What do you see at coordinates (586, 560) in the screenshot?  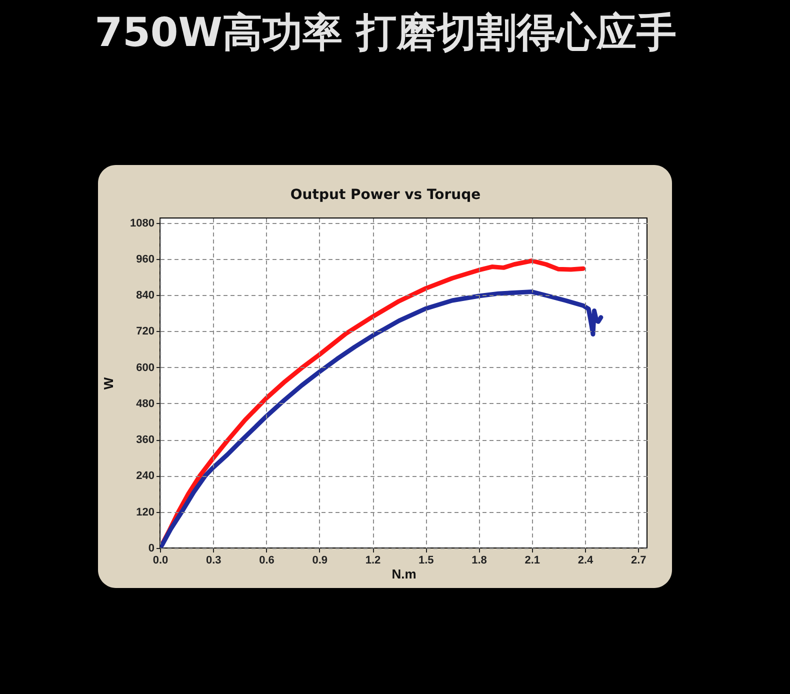 I see `x-tick-label: 2.4` at bounding box center [586, 560].